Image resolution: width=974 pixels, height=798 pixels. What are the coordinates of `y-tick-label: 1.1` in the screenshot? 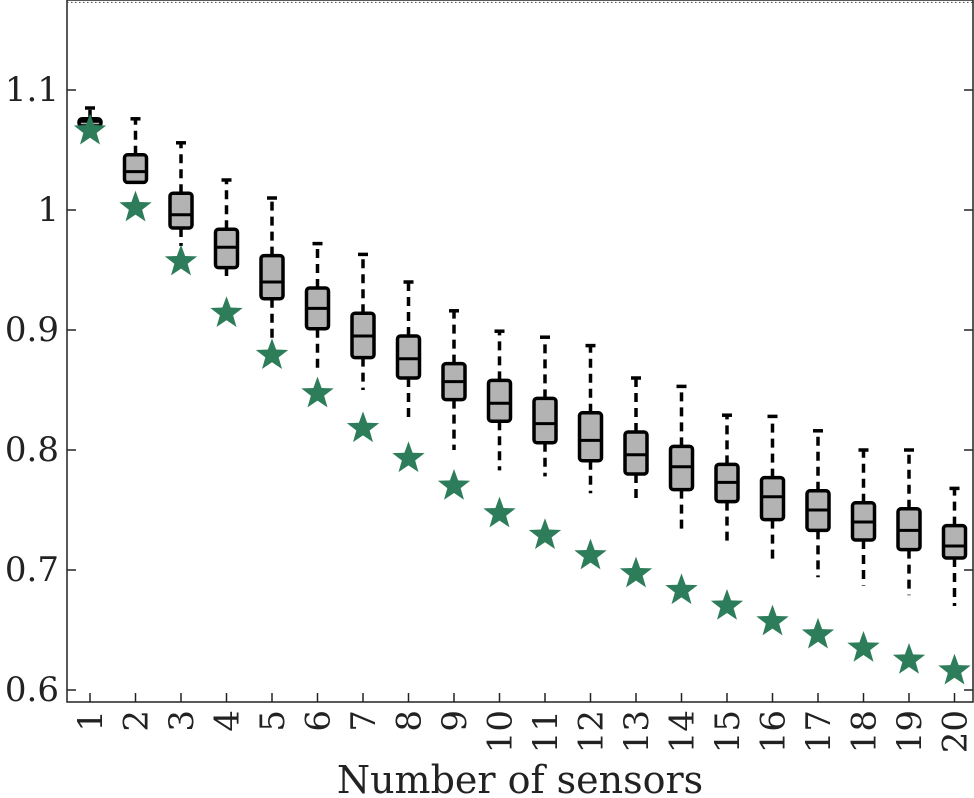 It's located at (32, 90).